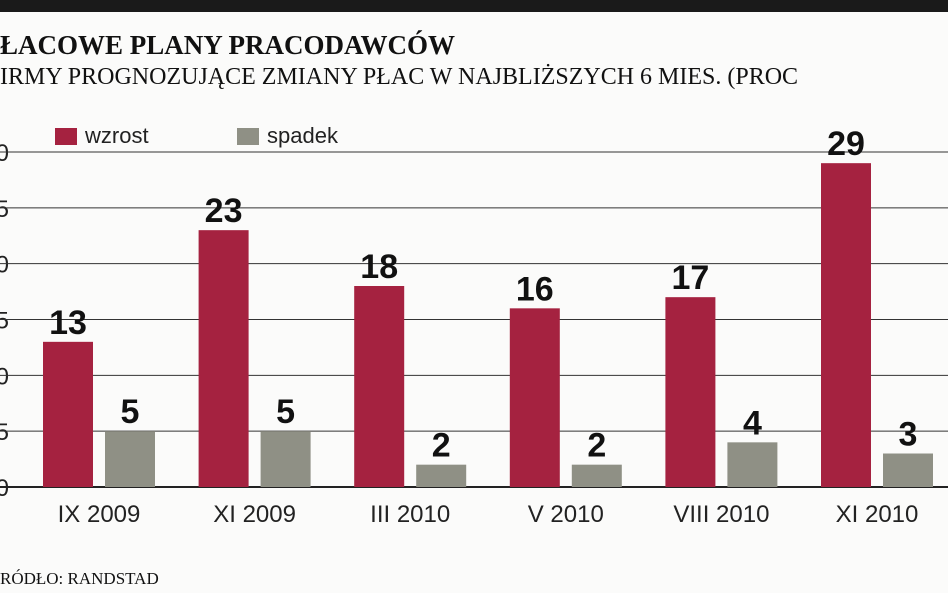 This screenshot has height=593, width=948. I want to click on x-tick-label: III 2010, so click(410, 514).